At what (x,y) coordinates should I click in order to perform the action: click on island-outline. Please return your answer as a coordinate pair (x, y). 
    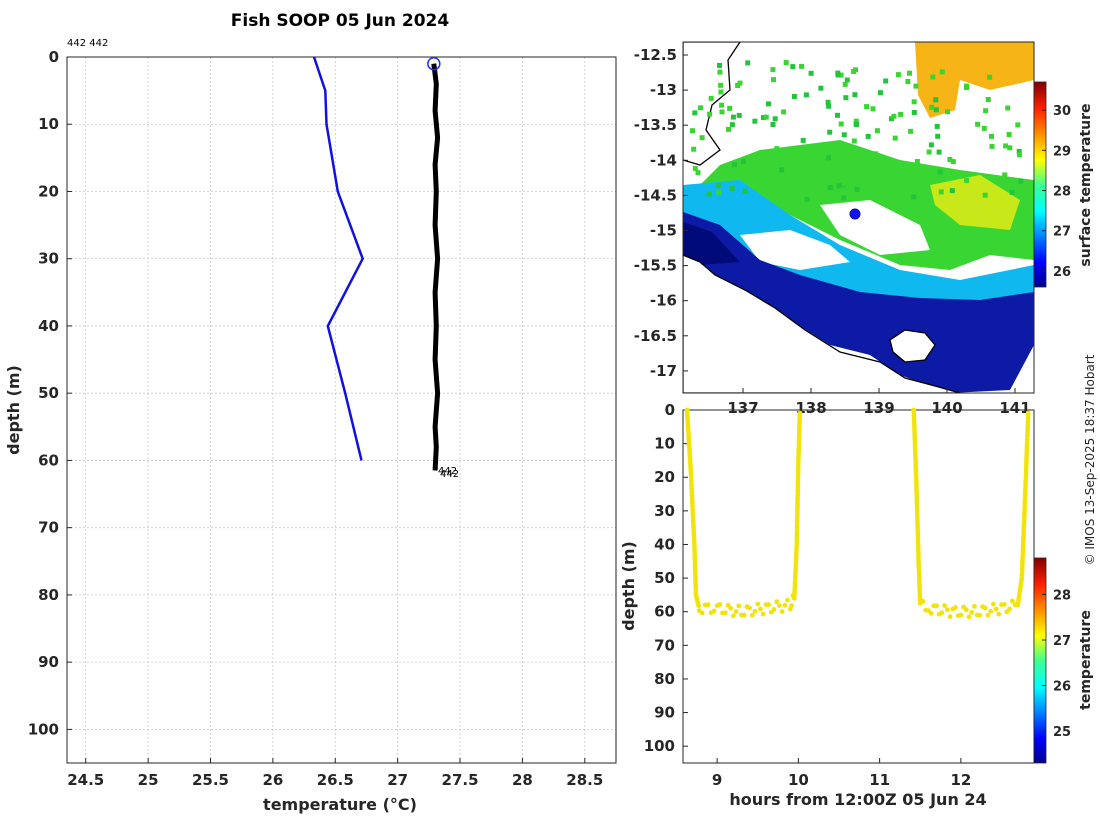
    Looking at the image, I should click on (912, 346).